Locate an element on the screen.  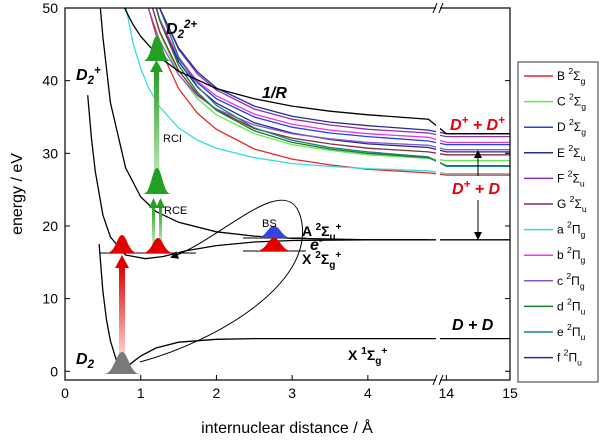
legend-label: E 2Σu is located at coordinates (571, 153).